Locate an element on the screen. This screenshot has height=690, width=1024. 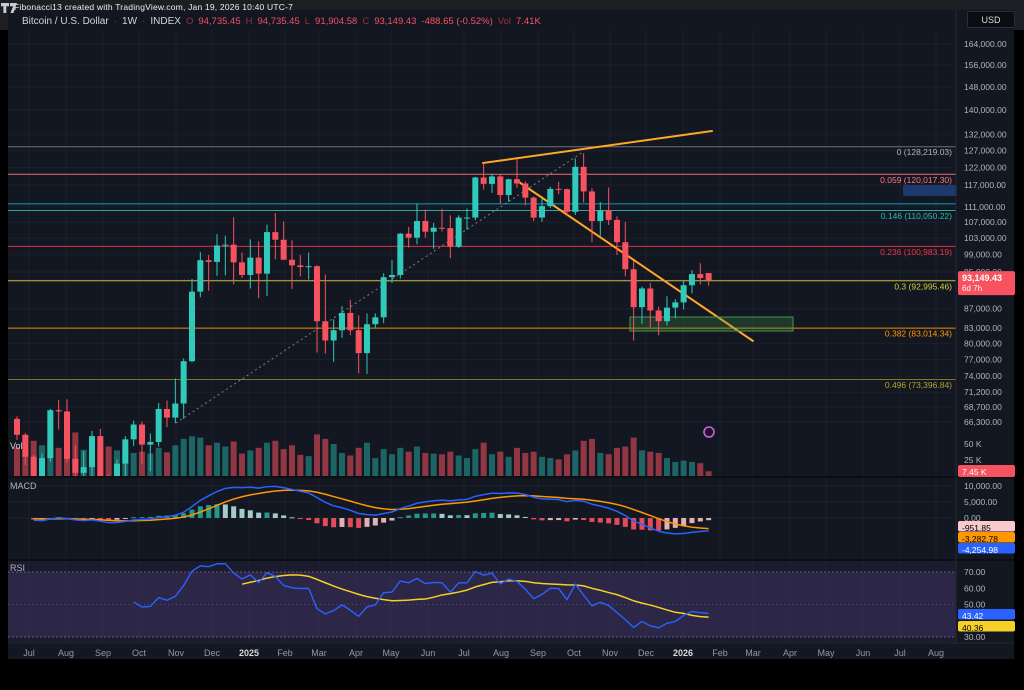
fib-label-0.059: 0.059 (120,017.30) is located at coordinates (916, 180).